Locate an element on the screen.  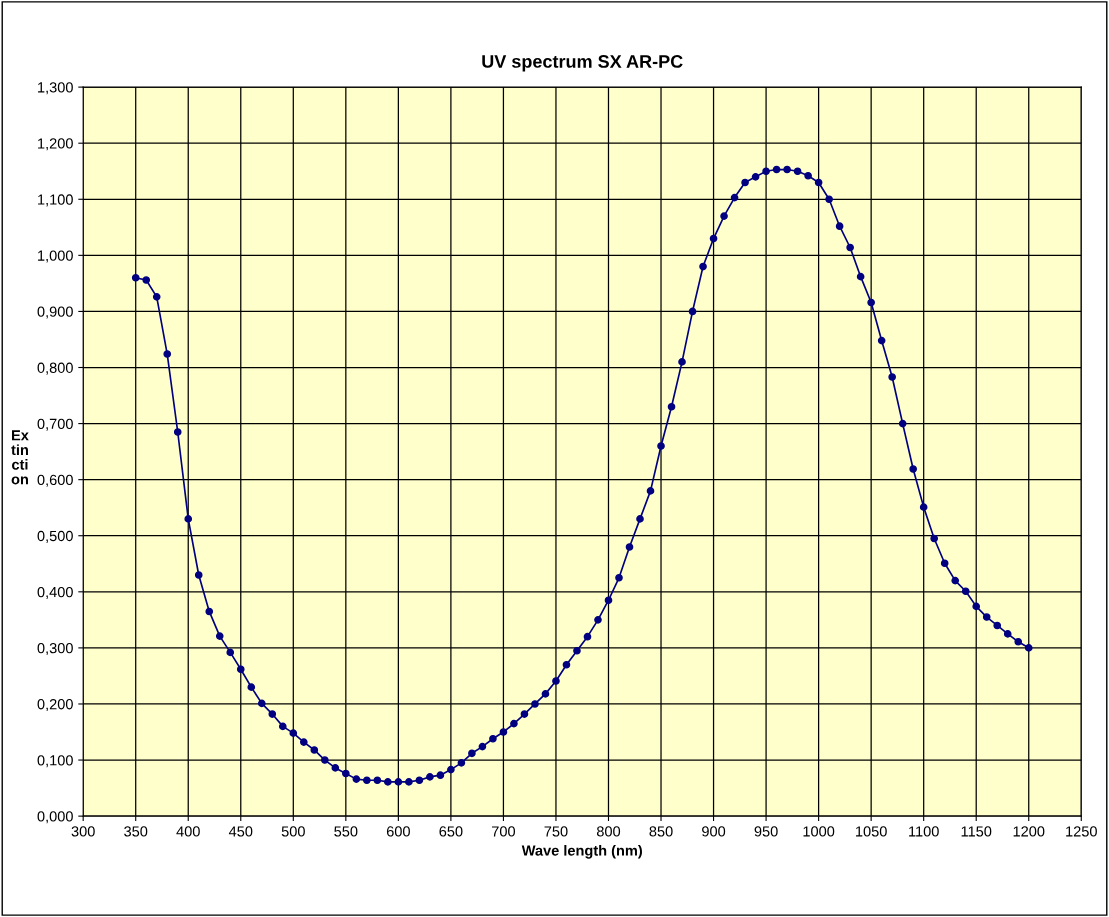
x-tick-label: 850 is located at coordinates (661, 831).